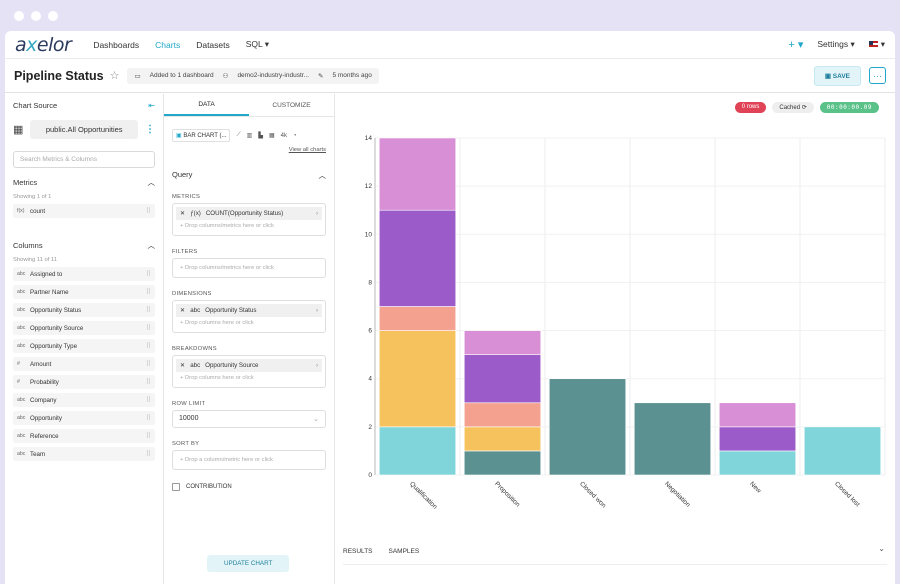  I want to click on metrics-label: METRICS, so click(186, 197).